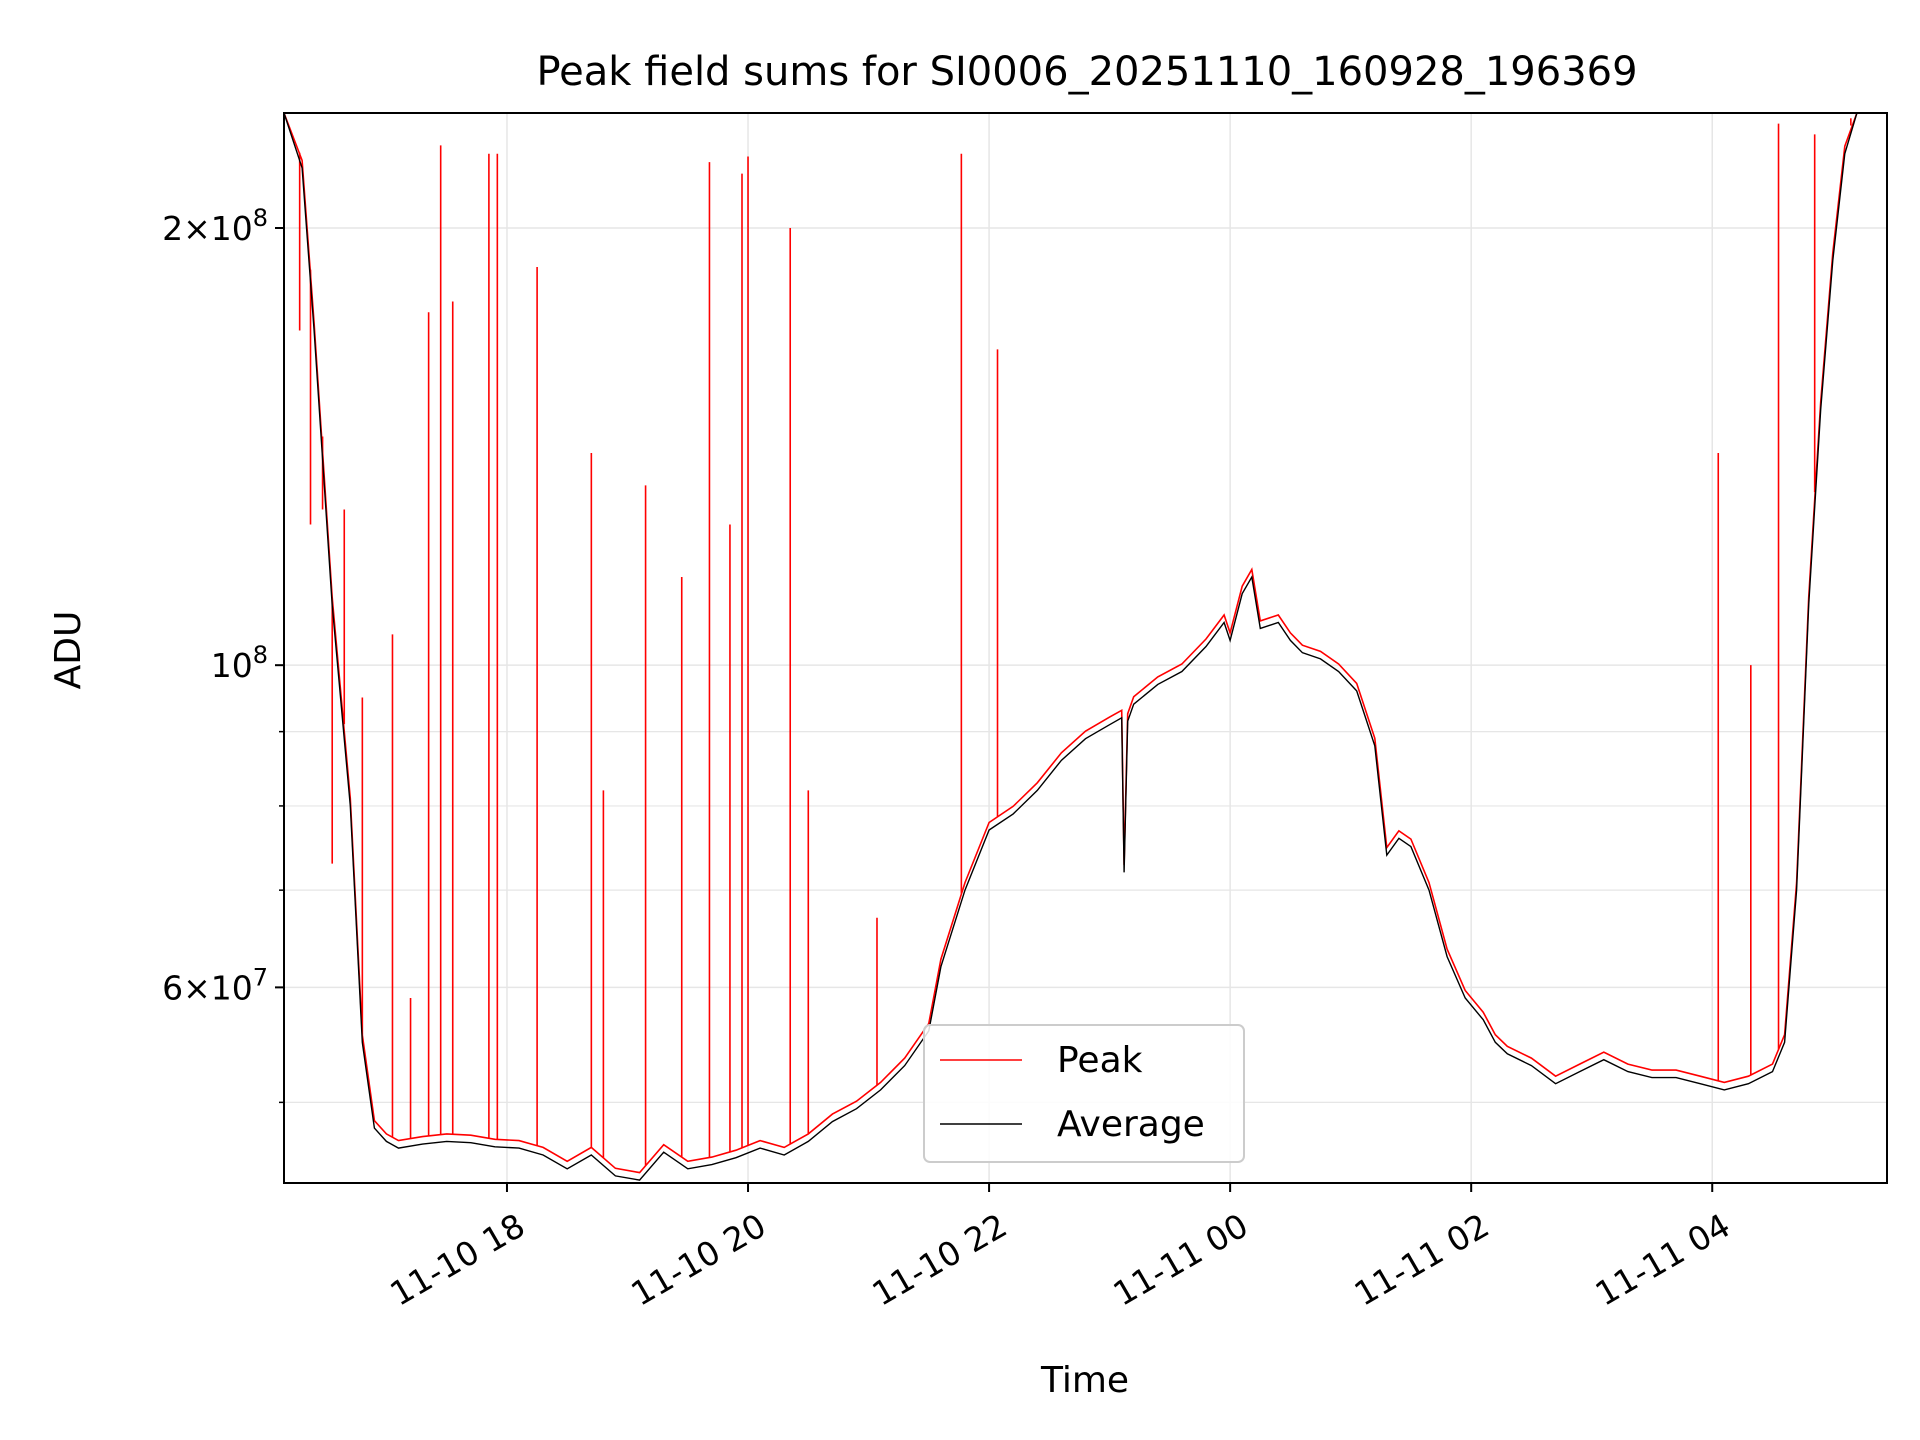 Image resolution: width=1920 pixels, height=1440 pixels. I want to click on legend-average-label: Average, so click(1131, 1124).